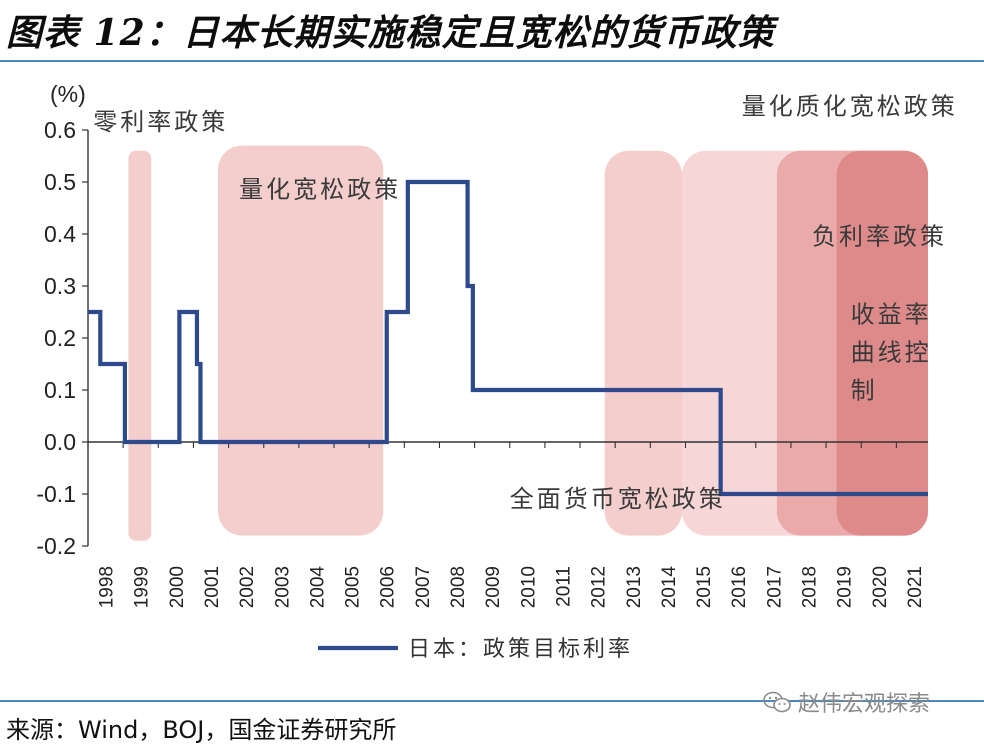 The width and height of the screenshot is (984, 745). What do you see at coordinates (810, 587) in the screenshot?
I see `x-tick-label: 2018` at bounding box center [810, 587].